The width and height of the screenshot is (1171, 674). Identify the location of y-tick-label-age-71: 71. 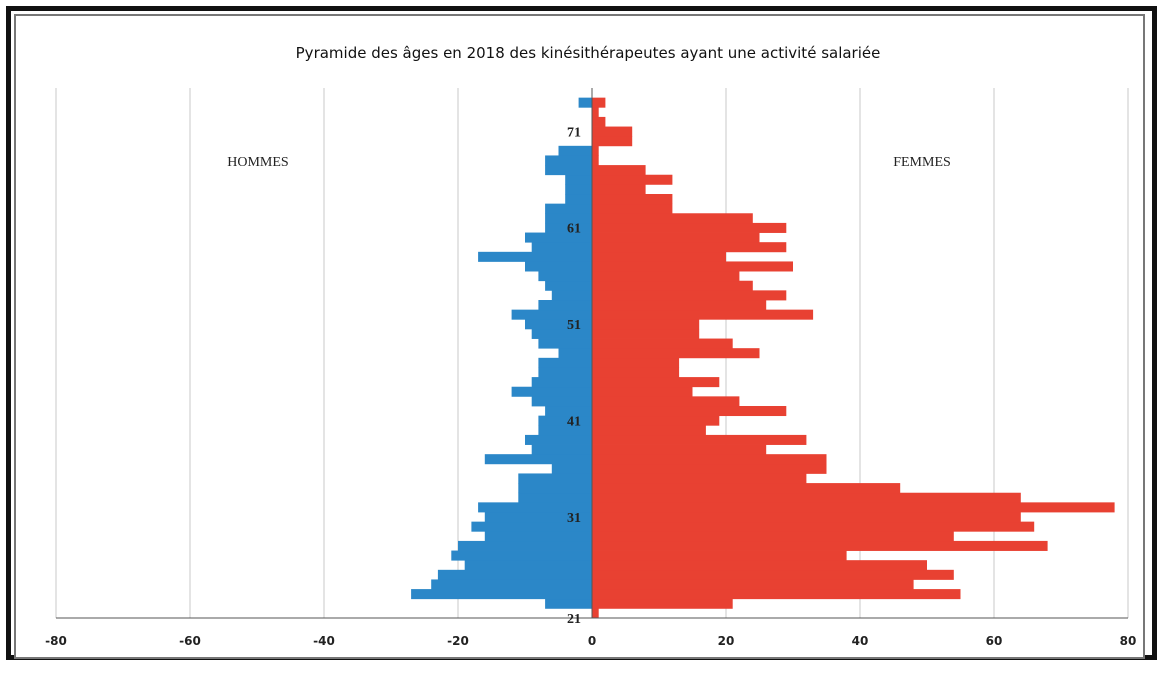
(574, 132).